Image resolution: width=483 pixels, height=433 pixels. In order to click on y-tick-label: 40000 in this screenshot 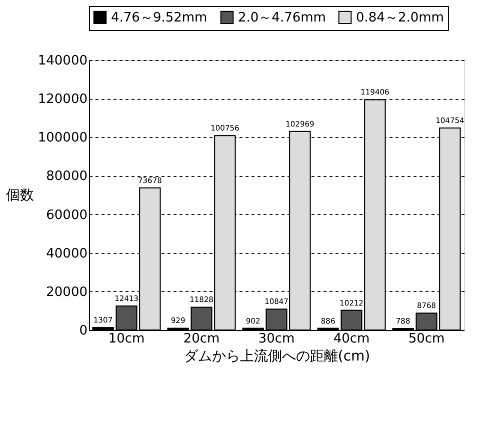, I will do `click(67, 254)`.